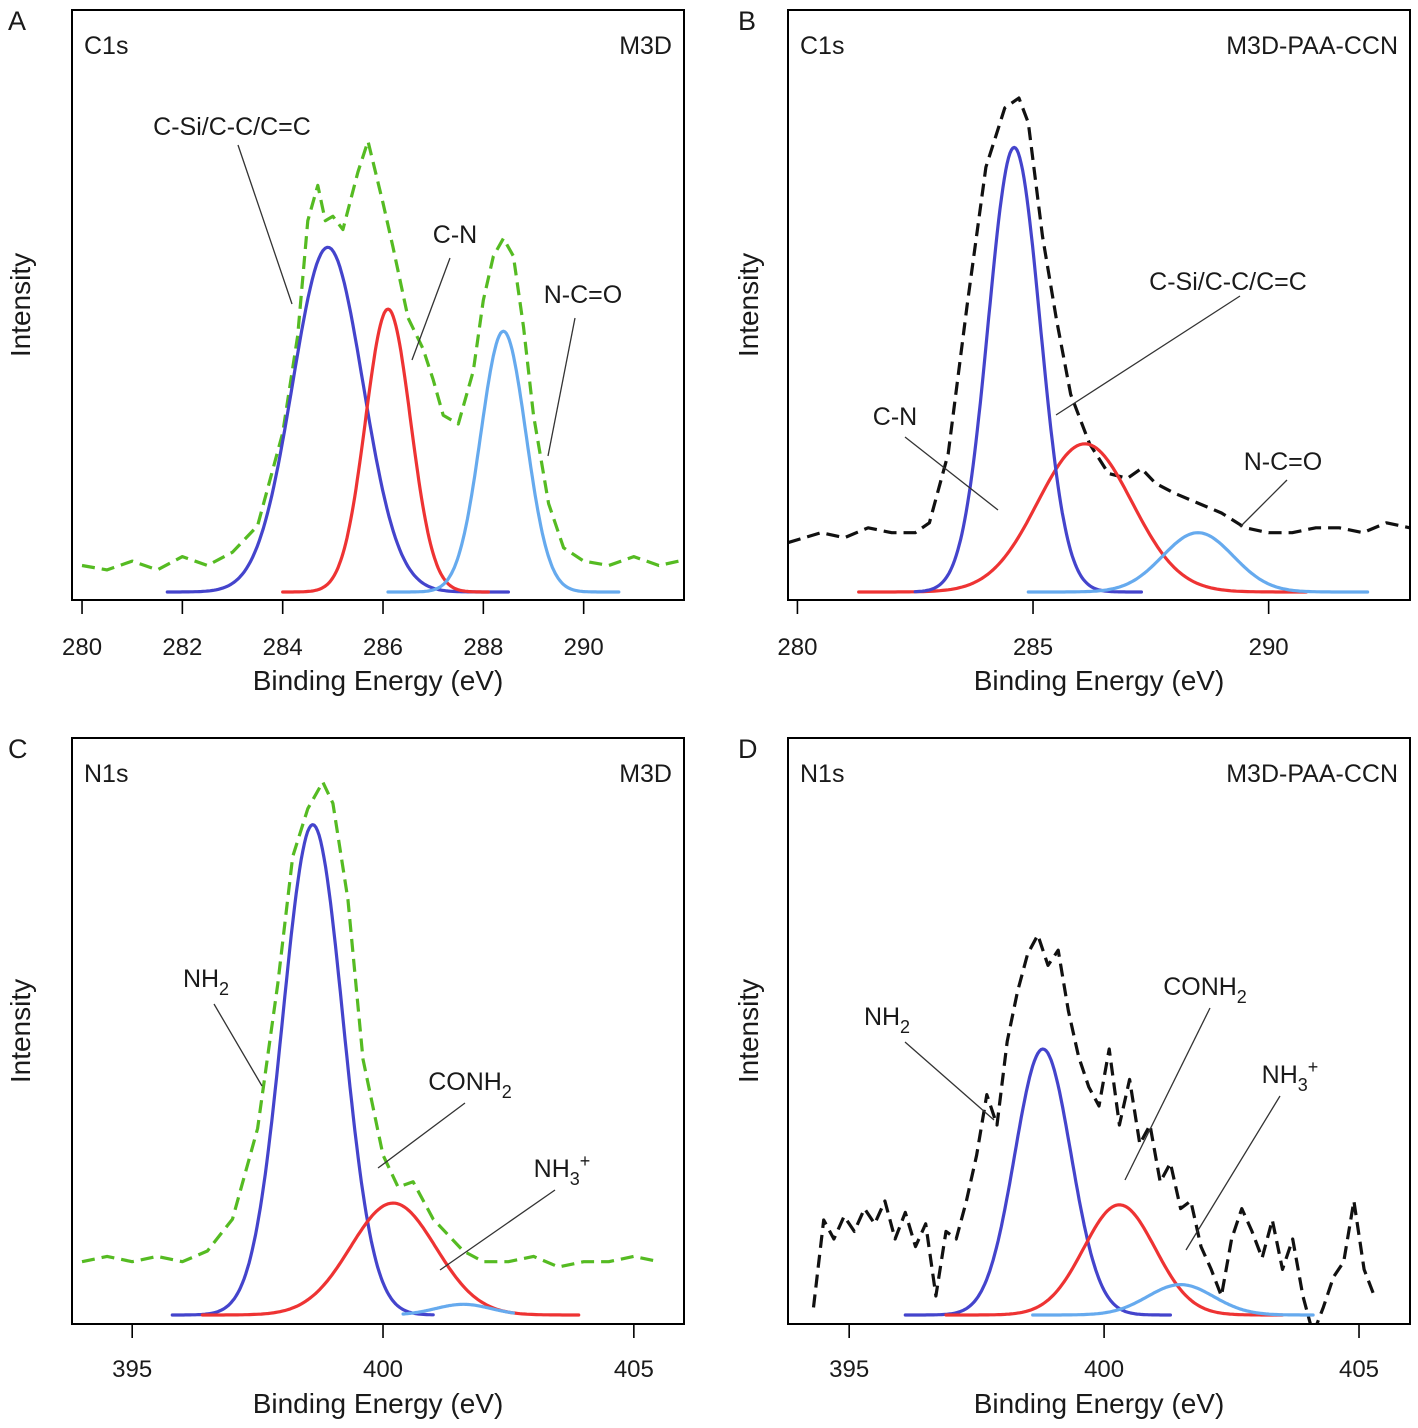 Image resolution: width=1418 pixels, height=1428 pixels. I want to click on panel-letter: C, so click(18, 749).